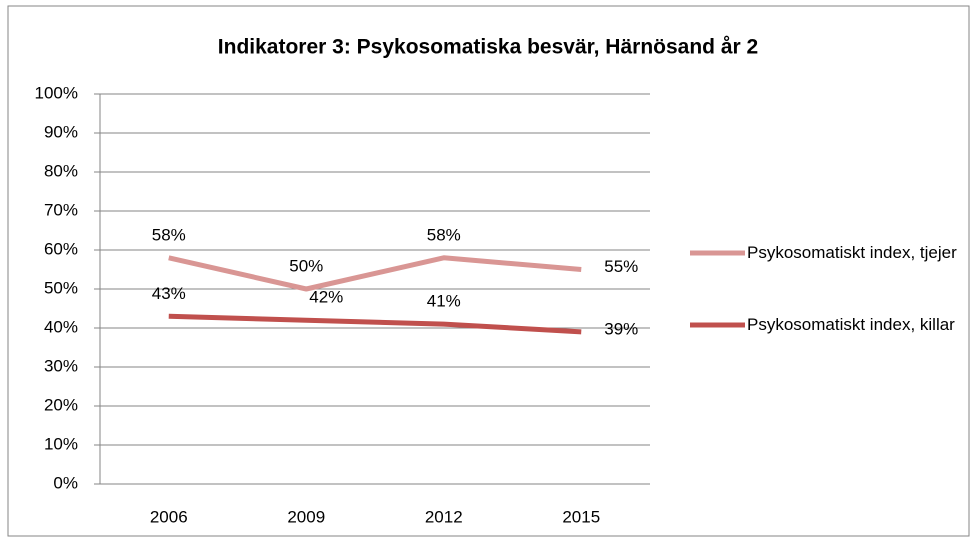  I want to click on data-label: 55%, so click(621, 266).